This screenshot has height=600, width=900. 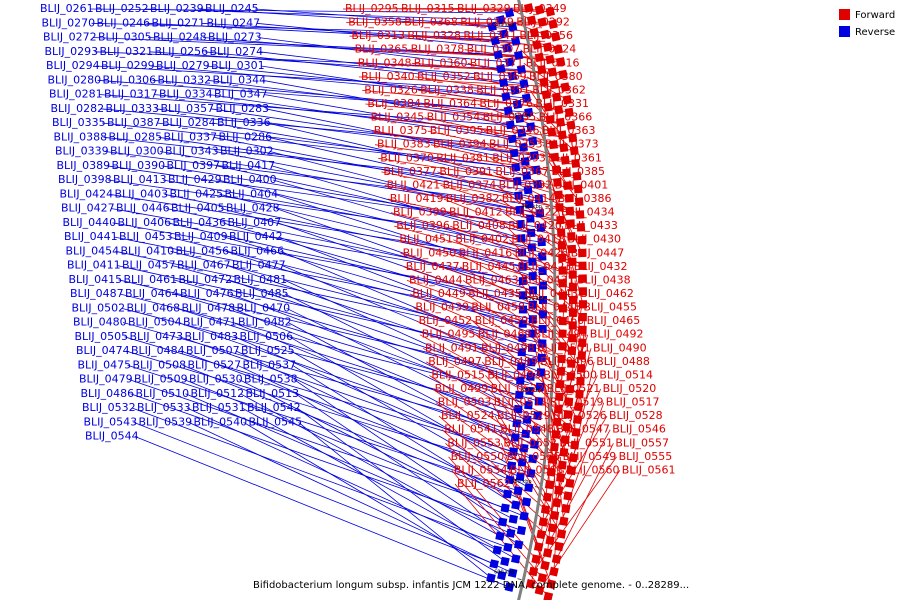 I want to click on forward-gene-label: BLIJ_0460, so click(x=558, y=320).